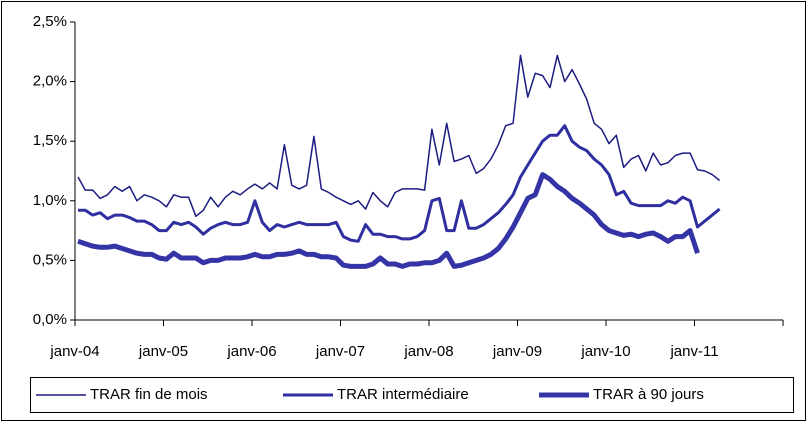  Describe the element at coordinates (605, 351) in the screenshot. I see `x-tick-label: janv-10` at that location.